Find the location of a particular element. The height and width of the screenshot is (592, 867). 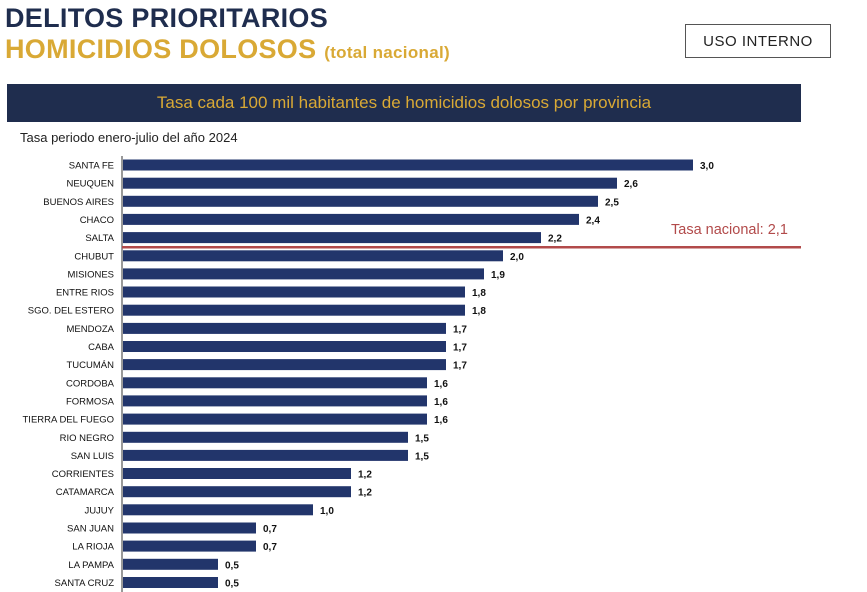

value-label: 3,0 is located at coordinates (707, 166).